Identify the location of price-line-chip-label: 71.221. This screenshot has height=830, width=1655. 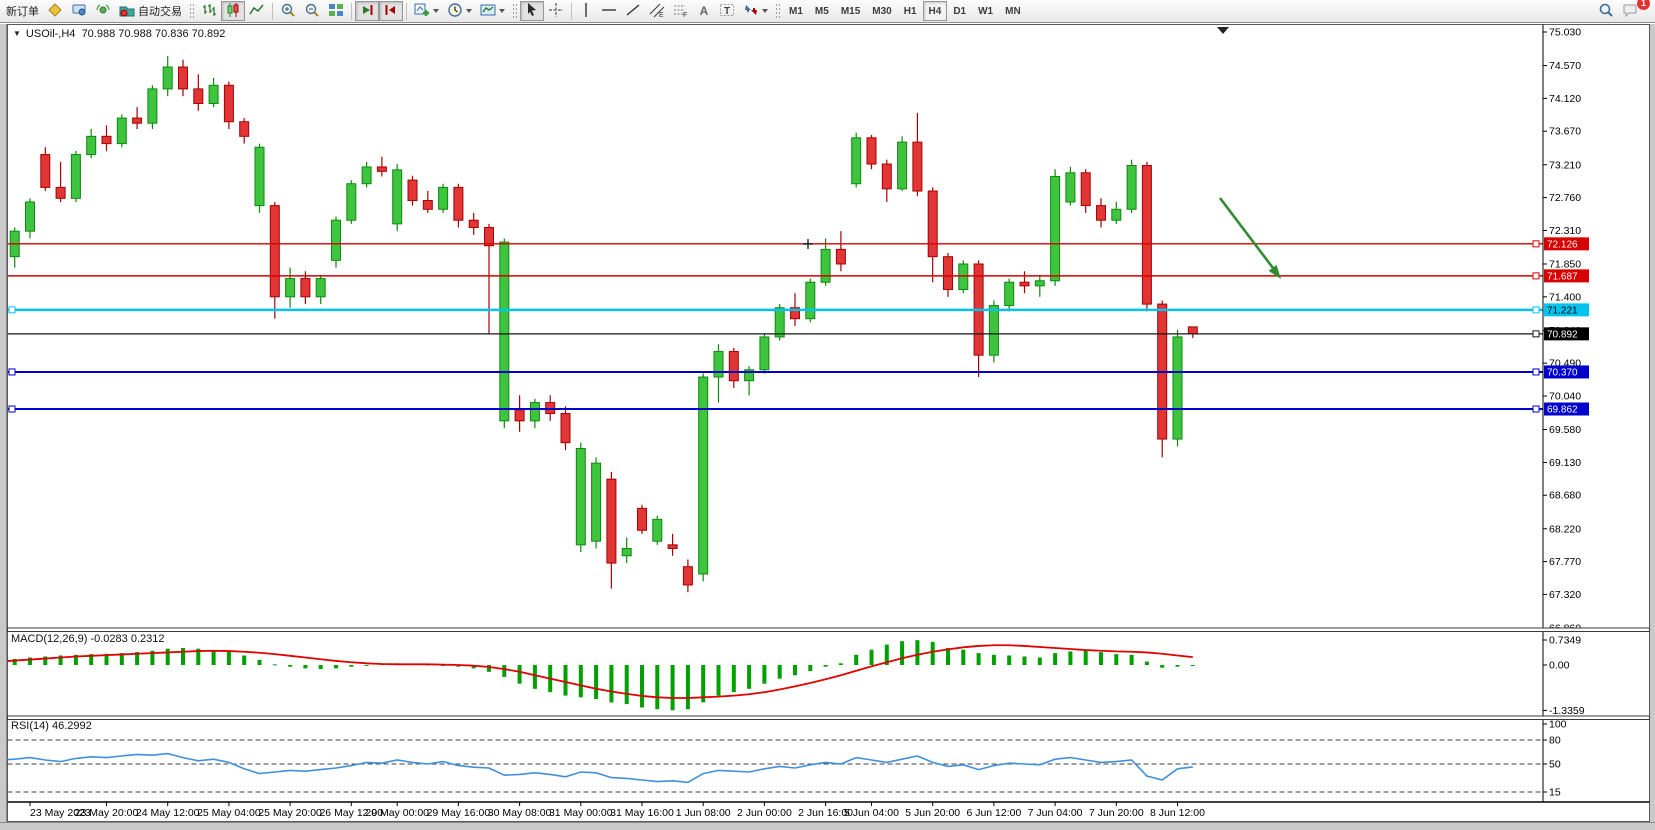
(1562, 310).